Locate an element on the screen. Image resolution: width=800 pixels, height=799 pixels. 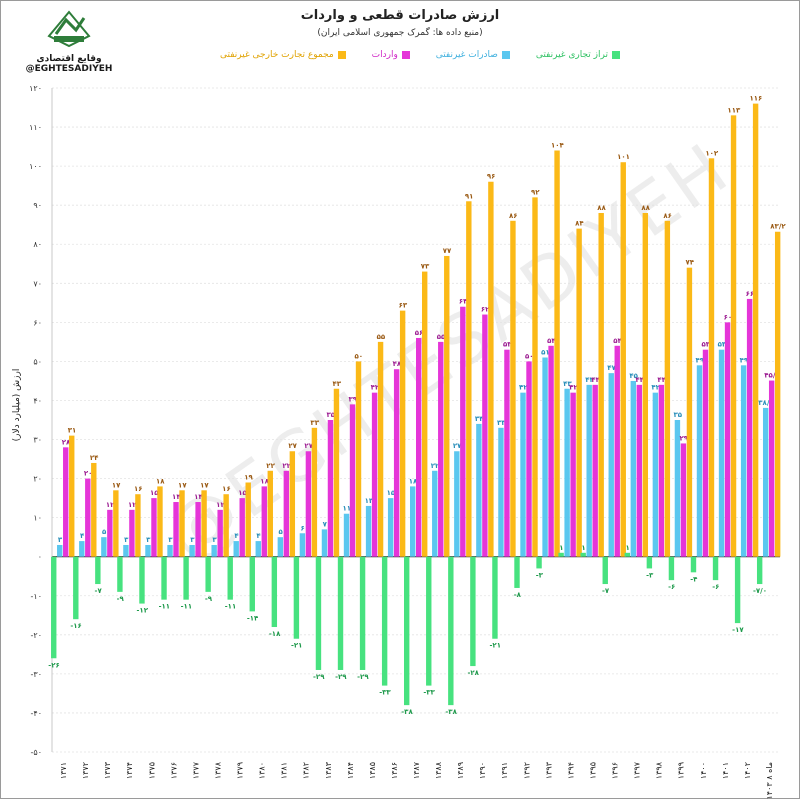
x-tick-label: ۱۳۸۱ is located at coordinates (284, 770).